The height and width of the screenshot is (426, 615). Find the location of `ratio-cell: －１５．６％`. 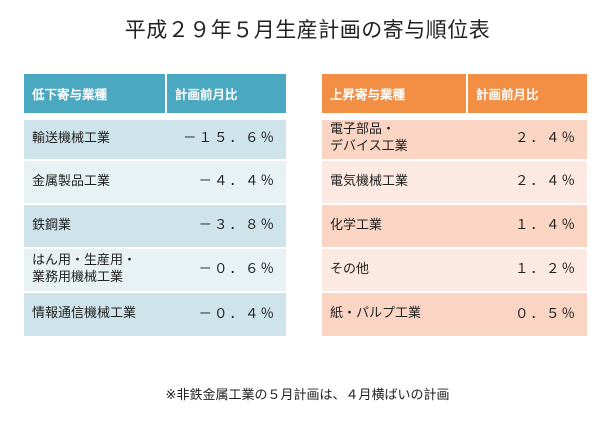

ratio-cell: －１５．６％ is located at coordinates (226, 136).